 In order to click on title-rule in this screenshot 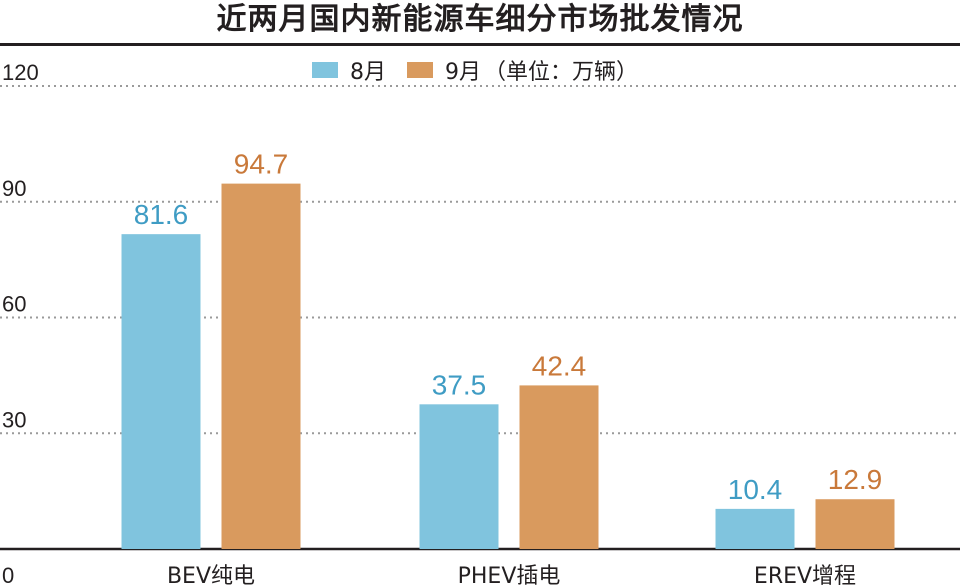, I will do `click(480, 44)`.